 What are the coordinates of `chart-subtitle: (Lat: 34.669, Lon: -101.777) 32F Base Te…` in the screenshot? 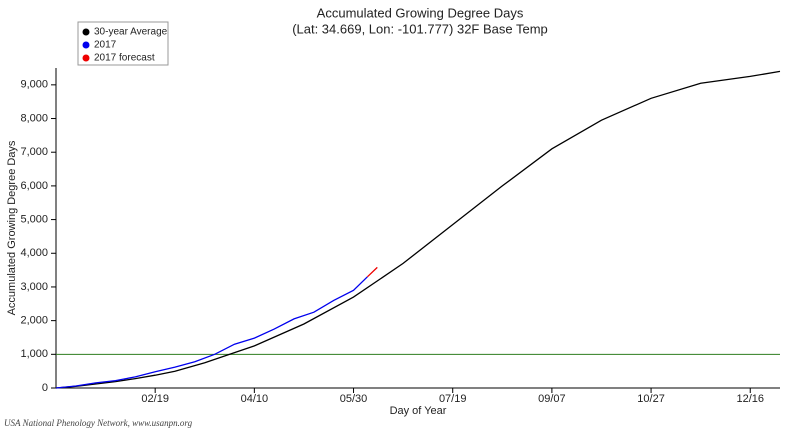 It's located at (420, 28).